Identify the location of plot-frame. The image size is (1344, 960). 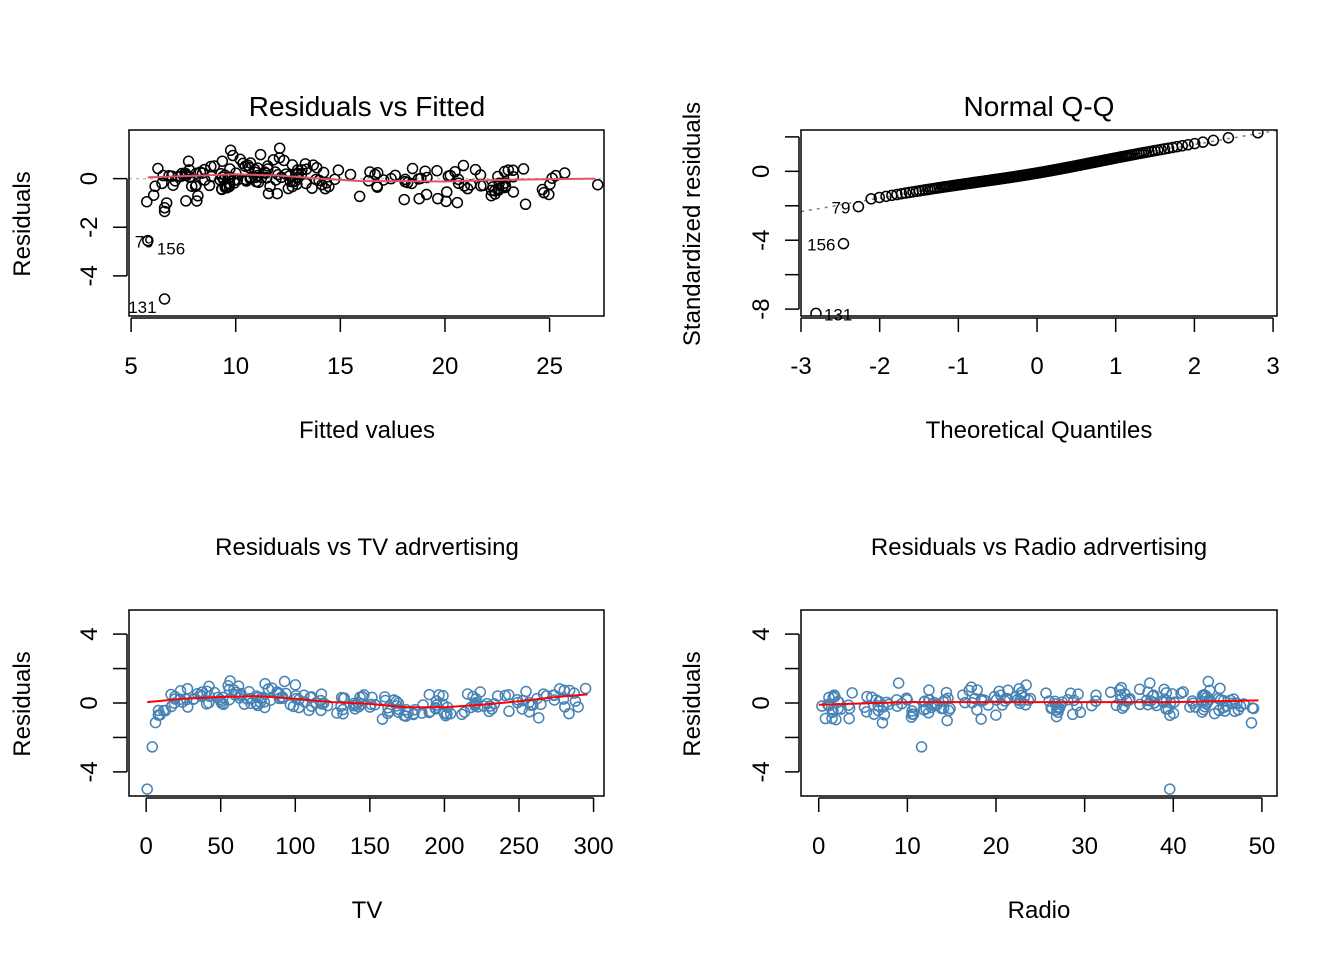
(1039, 703).